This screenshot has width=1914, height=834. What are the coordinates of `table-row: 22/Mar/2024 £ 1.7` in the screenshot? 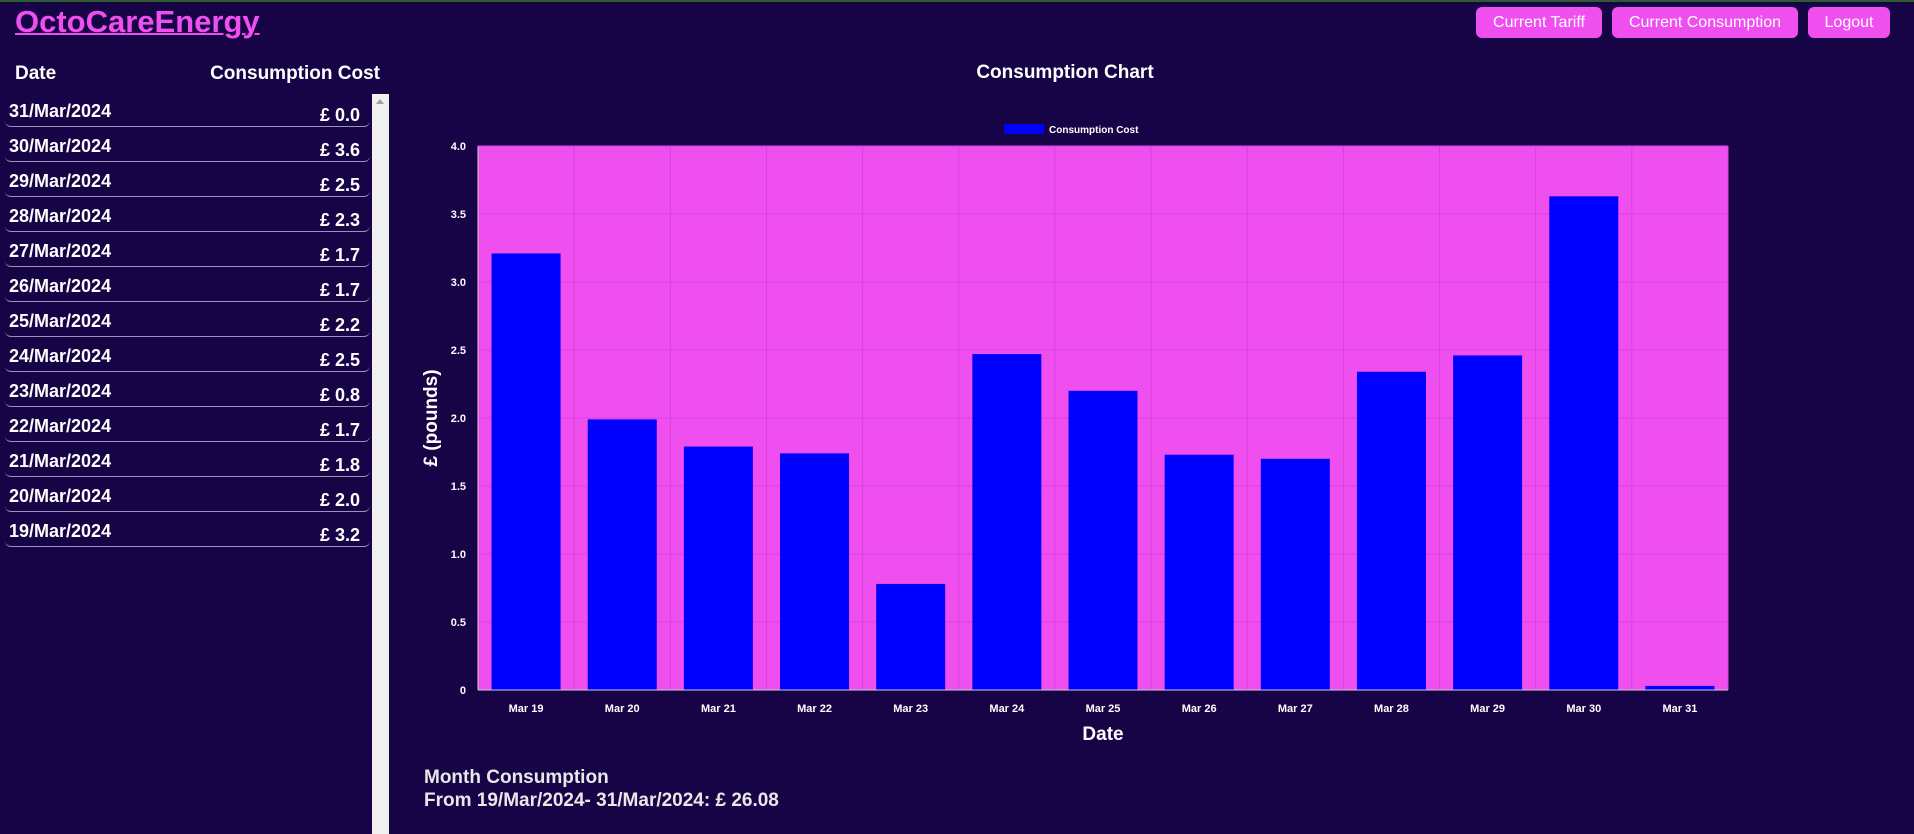 It's located at (187, 425).